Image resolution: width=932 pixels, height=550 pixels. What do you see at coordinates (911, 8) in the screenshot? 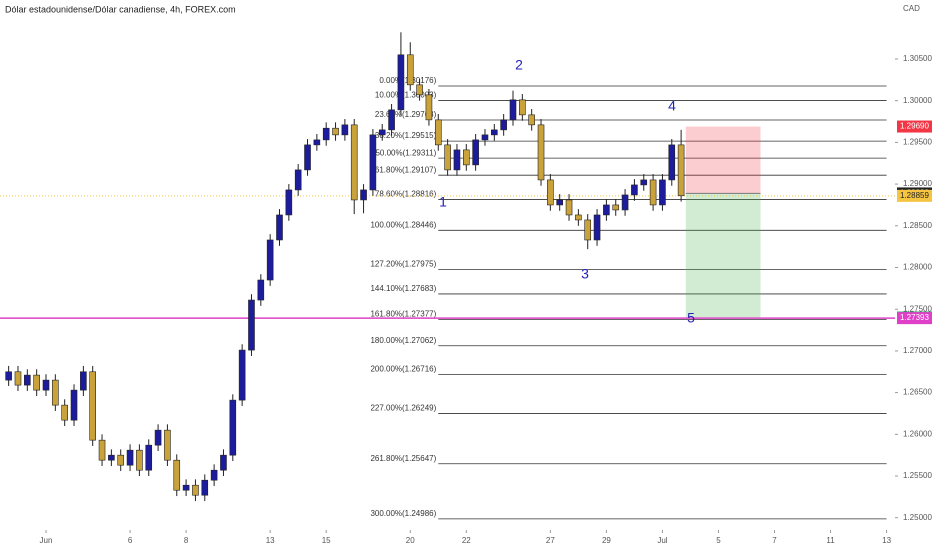
I see `currency-label: CAD` at bounding box center [911, 8].